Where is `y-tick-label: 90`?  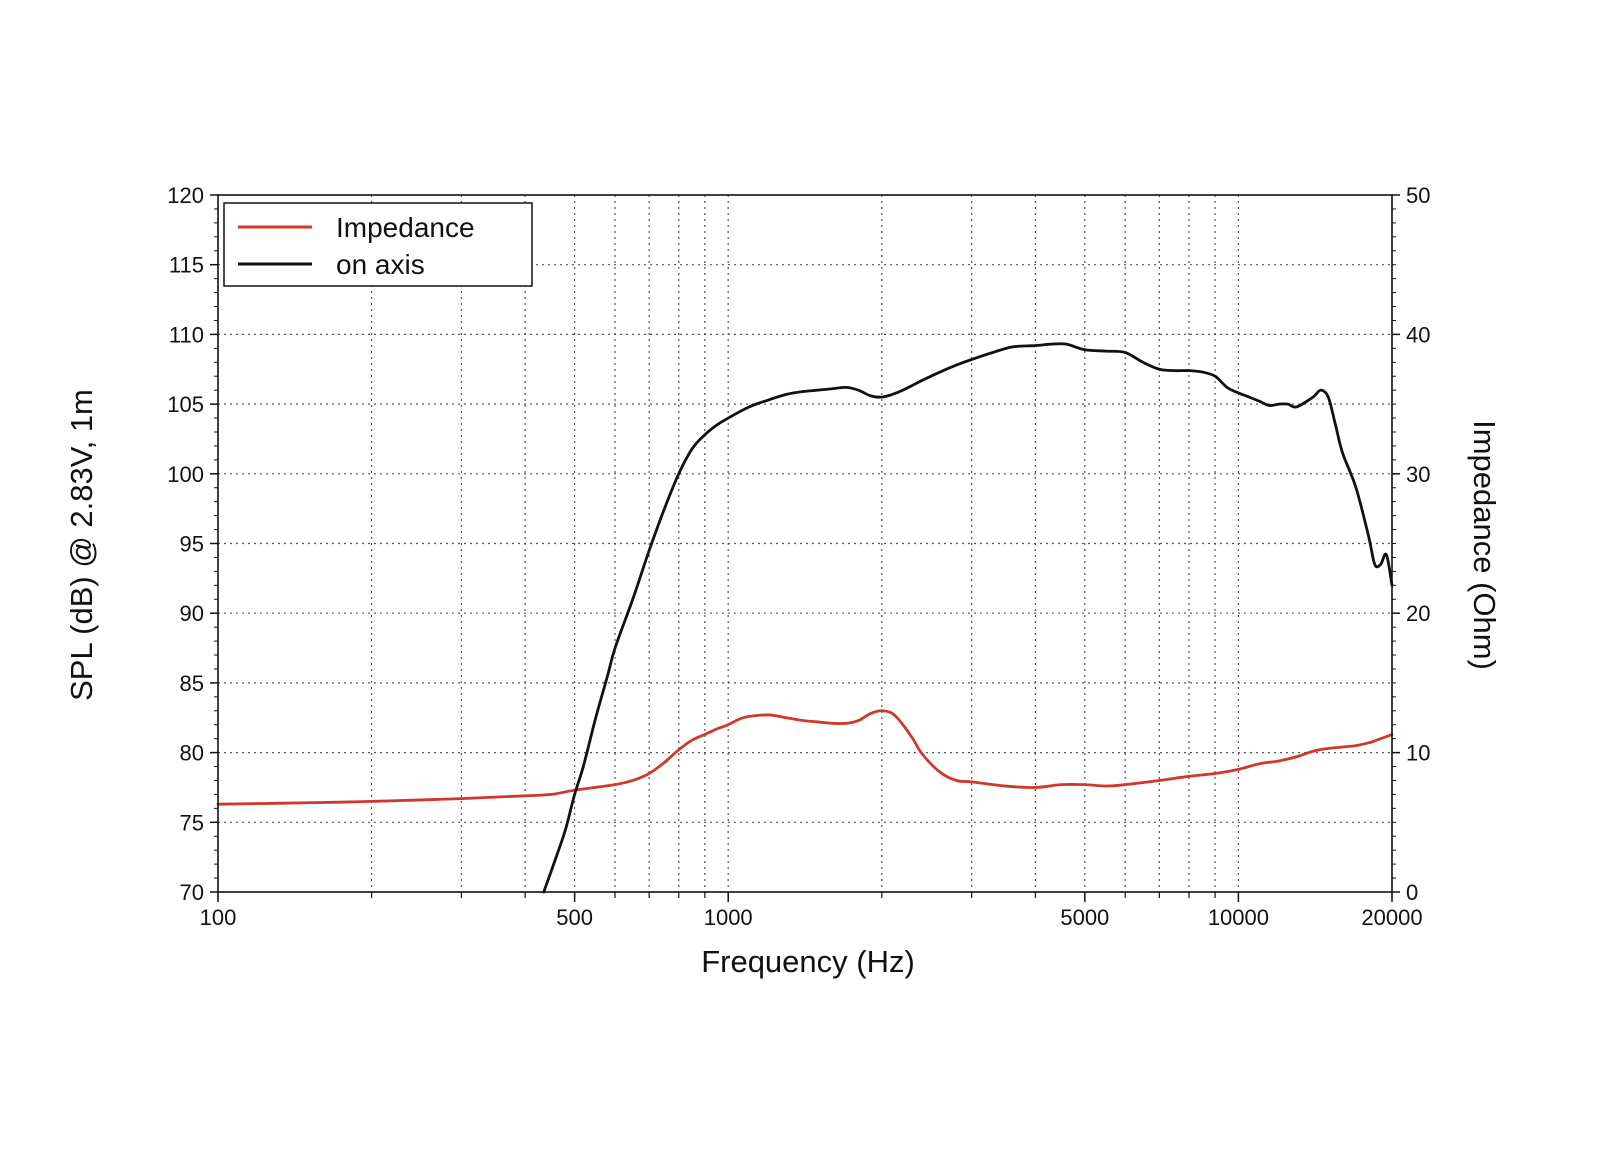
y-tick-label: 90 is located at coordinates (192, 613).